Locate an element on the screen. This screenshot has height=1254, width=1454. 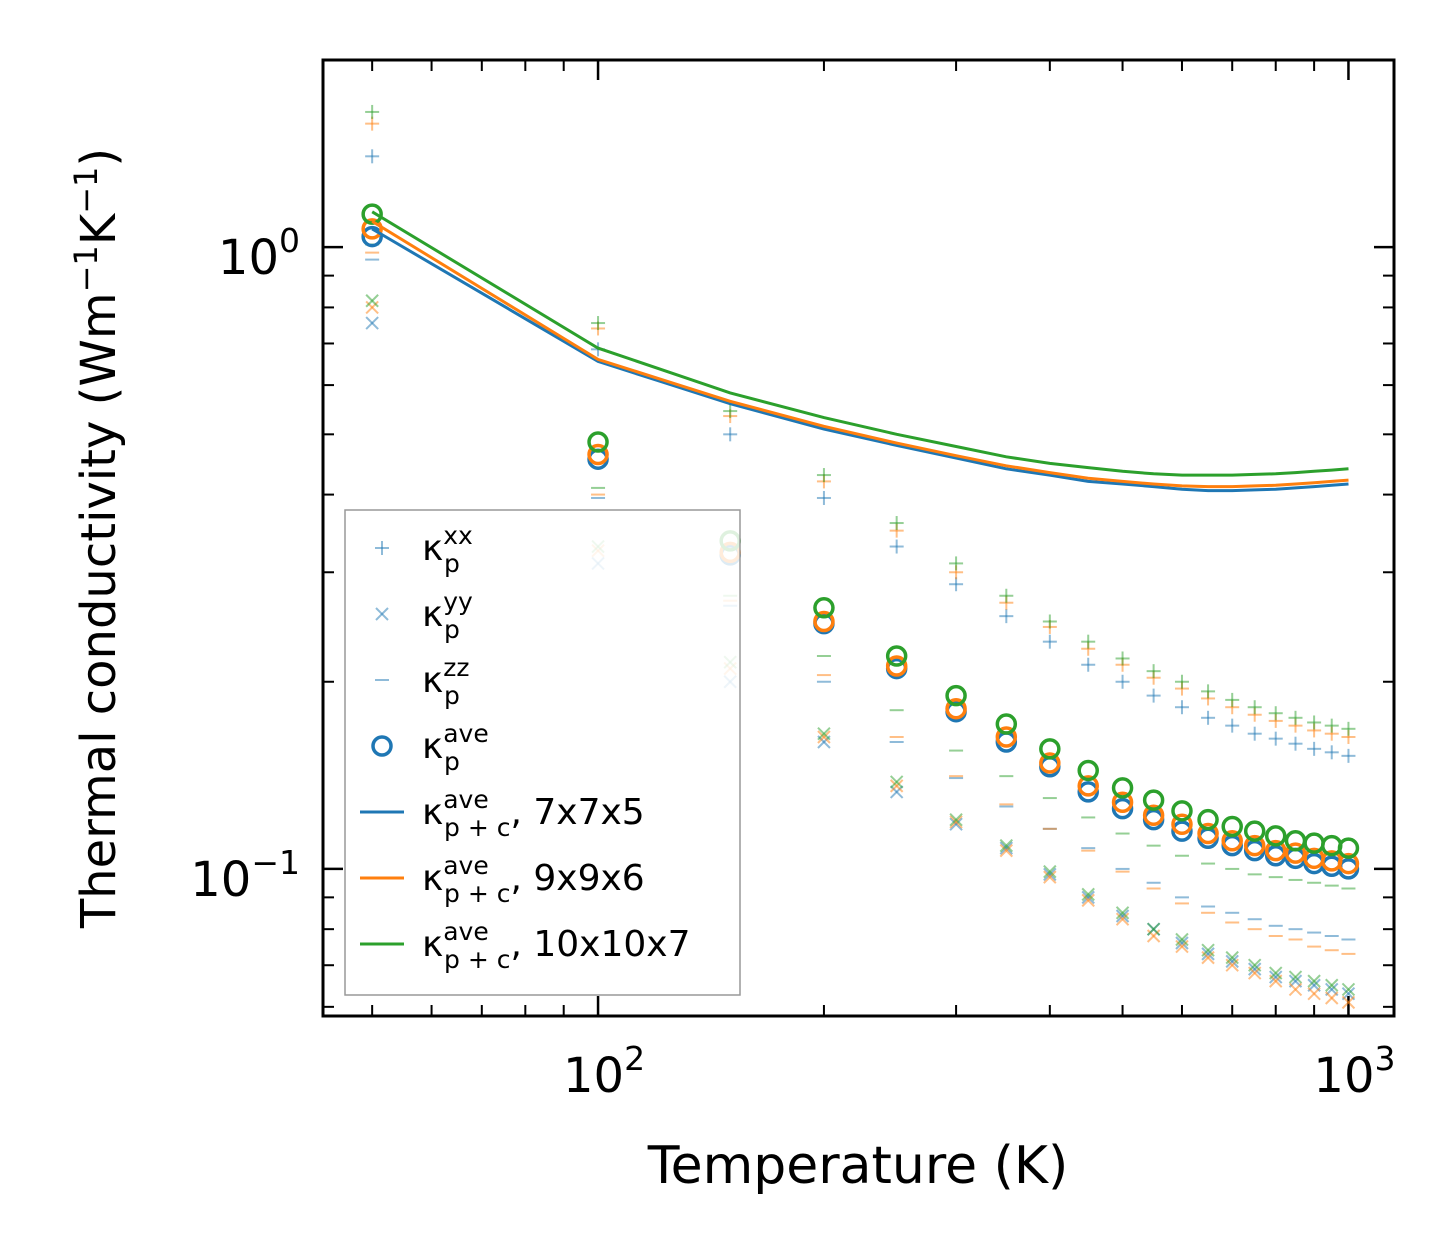
legend-handle-kyy-b is located at coordinates (382, 614).